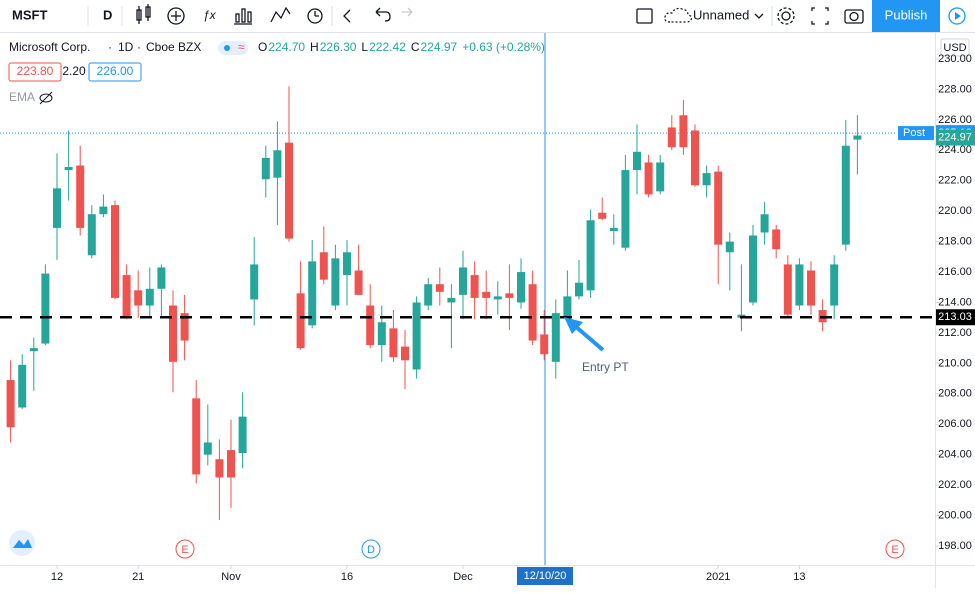 Image resolution: width=975 pixels, height=593 pixels. What do you see at coordinates (955, 137) in the screenshot?
I see `last-price: 224.97` at bounding box center [955, 137].